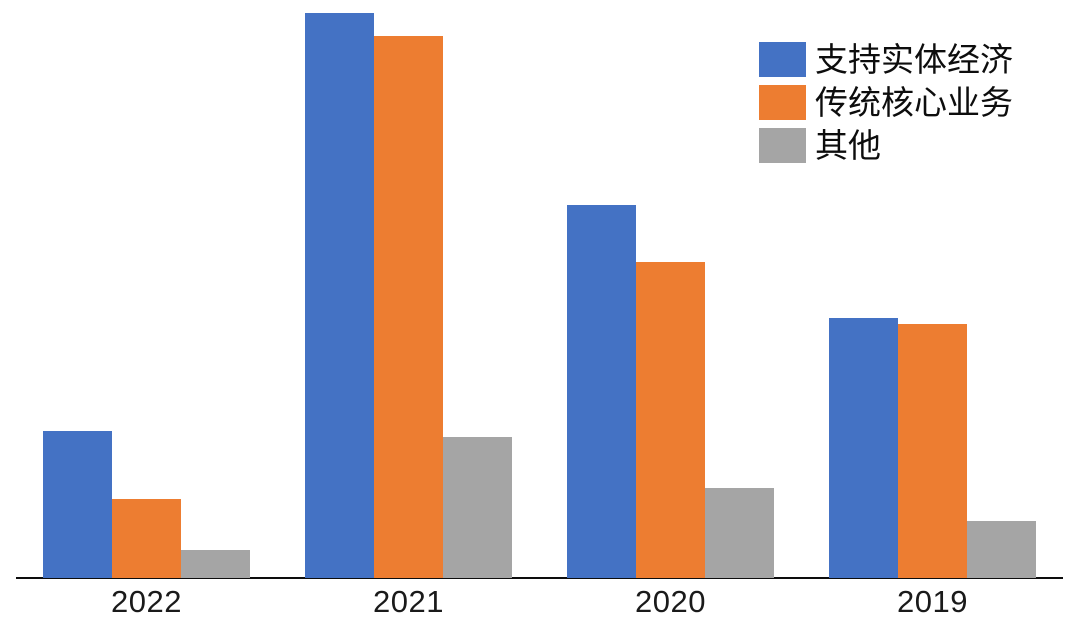  What do you see at coordinates (914, 102) in the screenshot?
I see `legend-label: 传统核心业务` at bounding box center [914, 102].